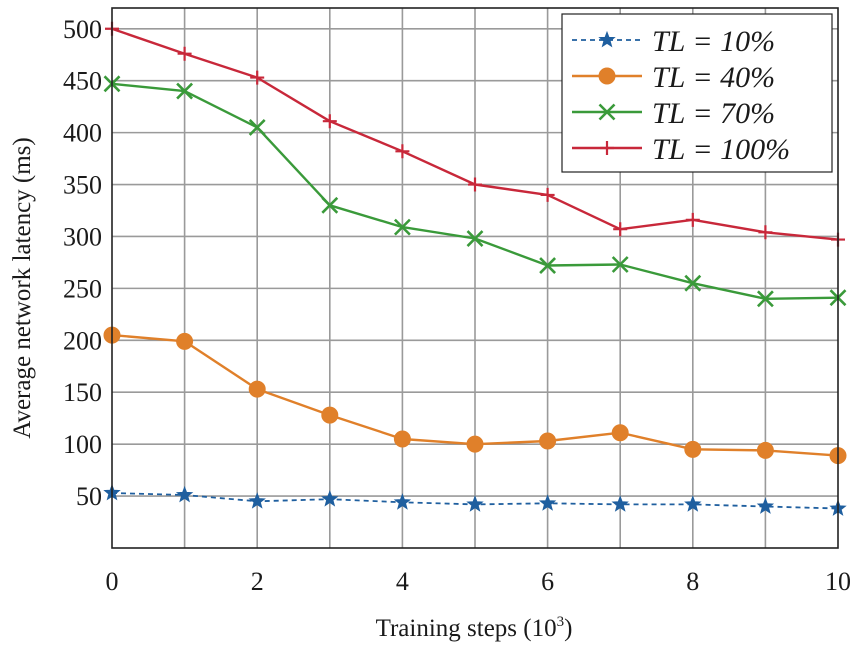 This screenshot has width=850, height=652. I want to click on y-tick-label: 50, so click(89, 496).